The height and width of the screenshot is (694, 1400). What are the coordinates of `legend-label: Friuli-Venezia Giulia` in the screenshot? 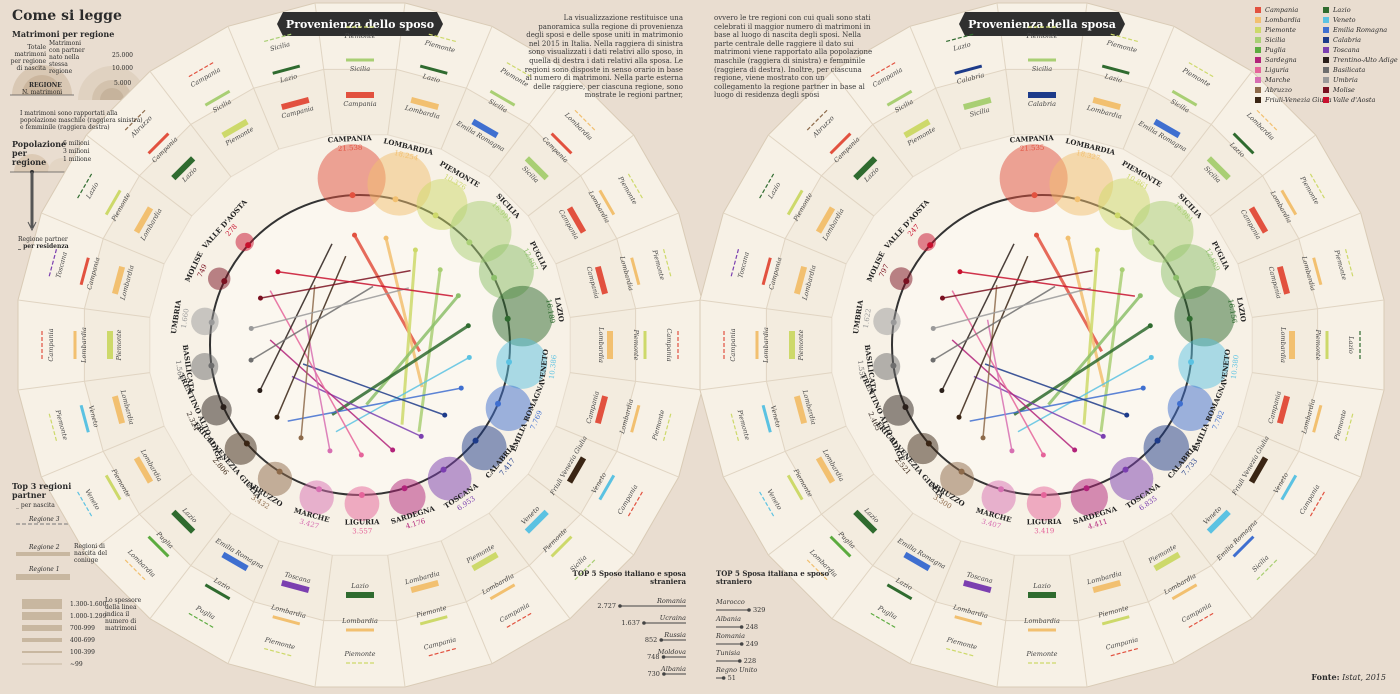 It's located at (1298, 100).